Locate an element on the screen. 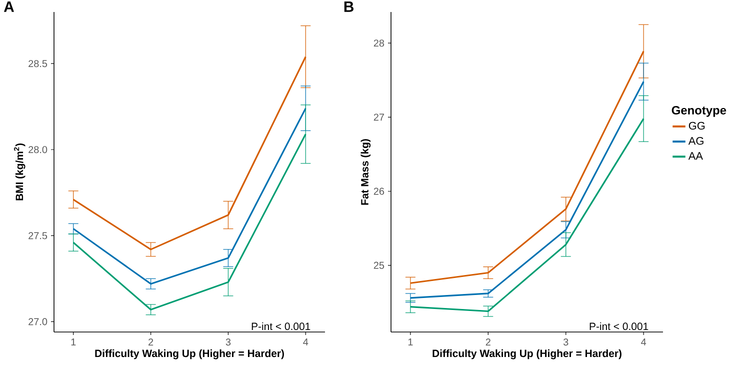 This screenshot has width=748, height=372. y-tick-label: 27 is located at coordinates (379, 117).